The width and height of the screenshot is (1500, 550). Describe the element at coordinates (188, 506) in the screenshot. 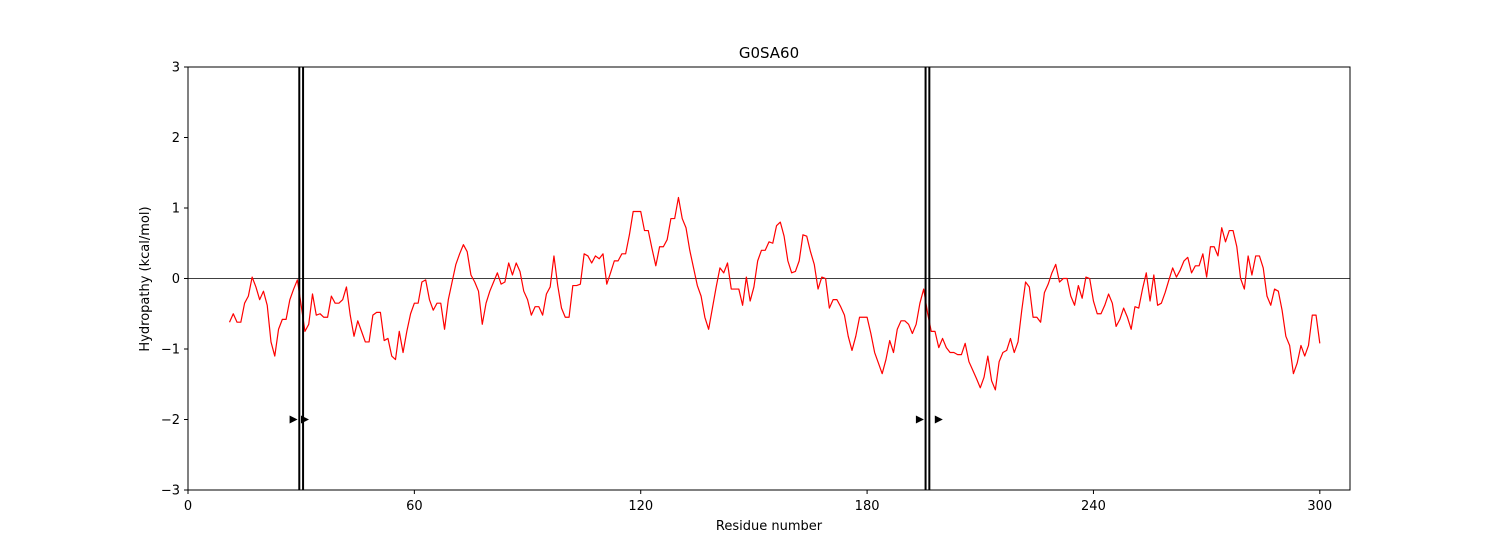

I see `x-tick-label-0: 0` at that location.